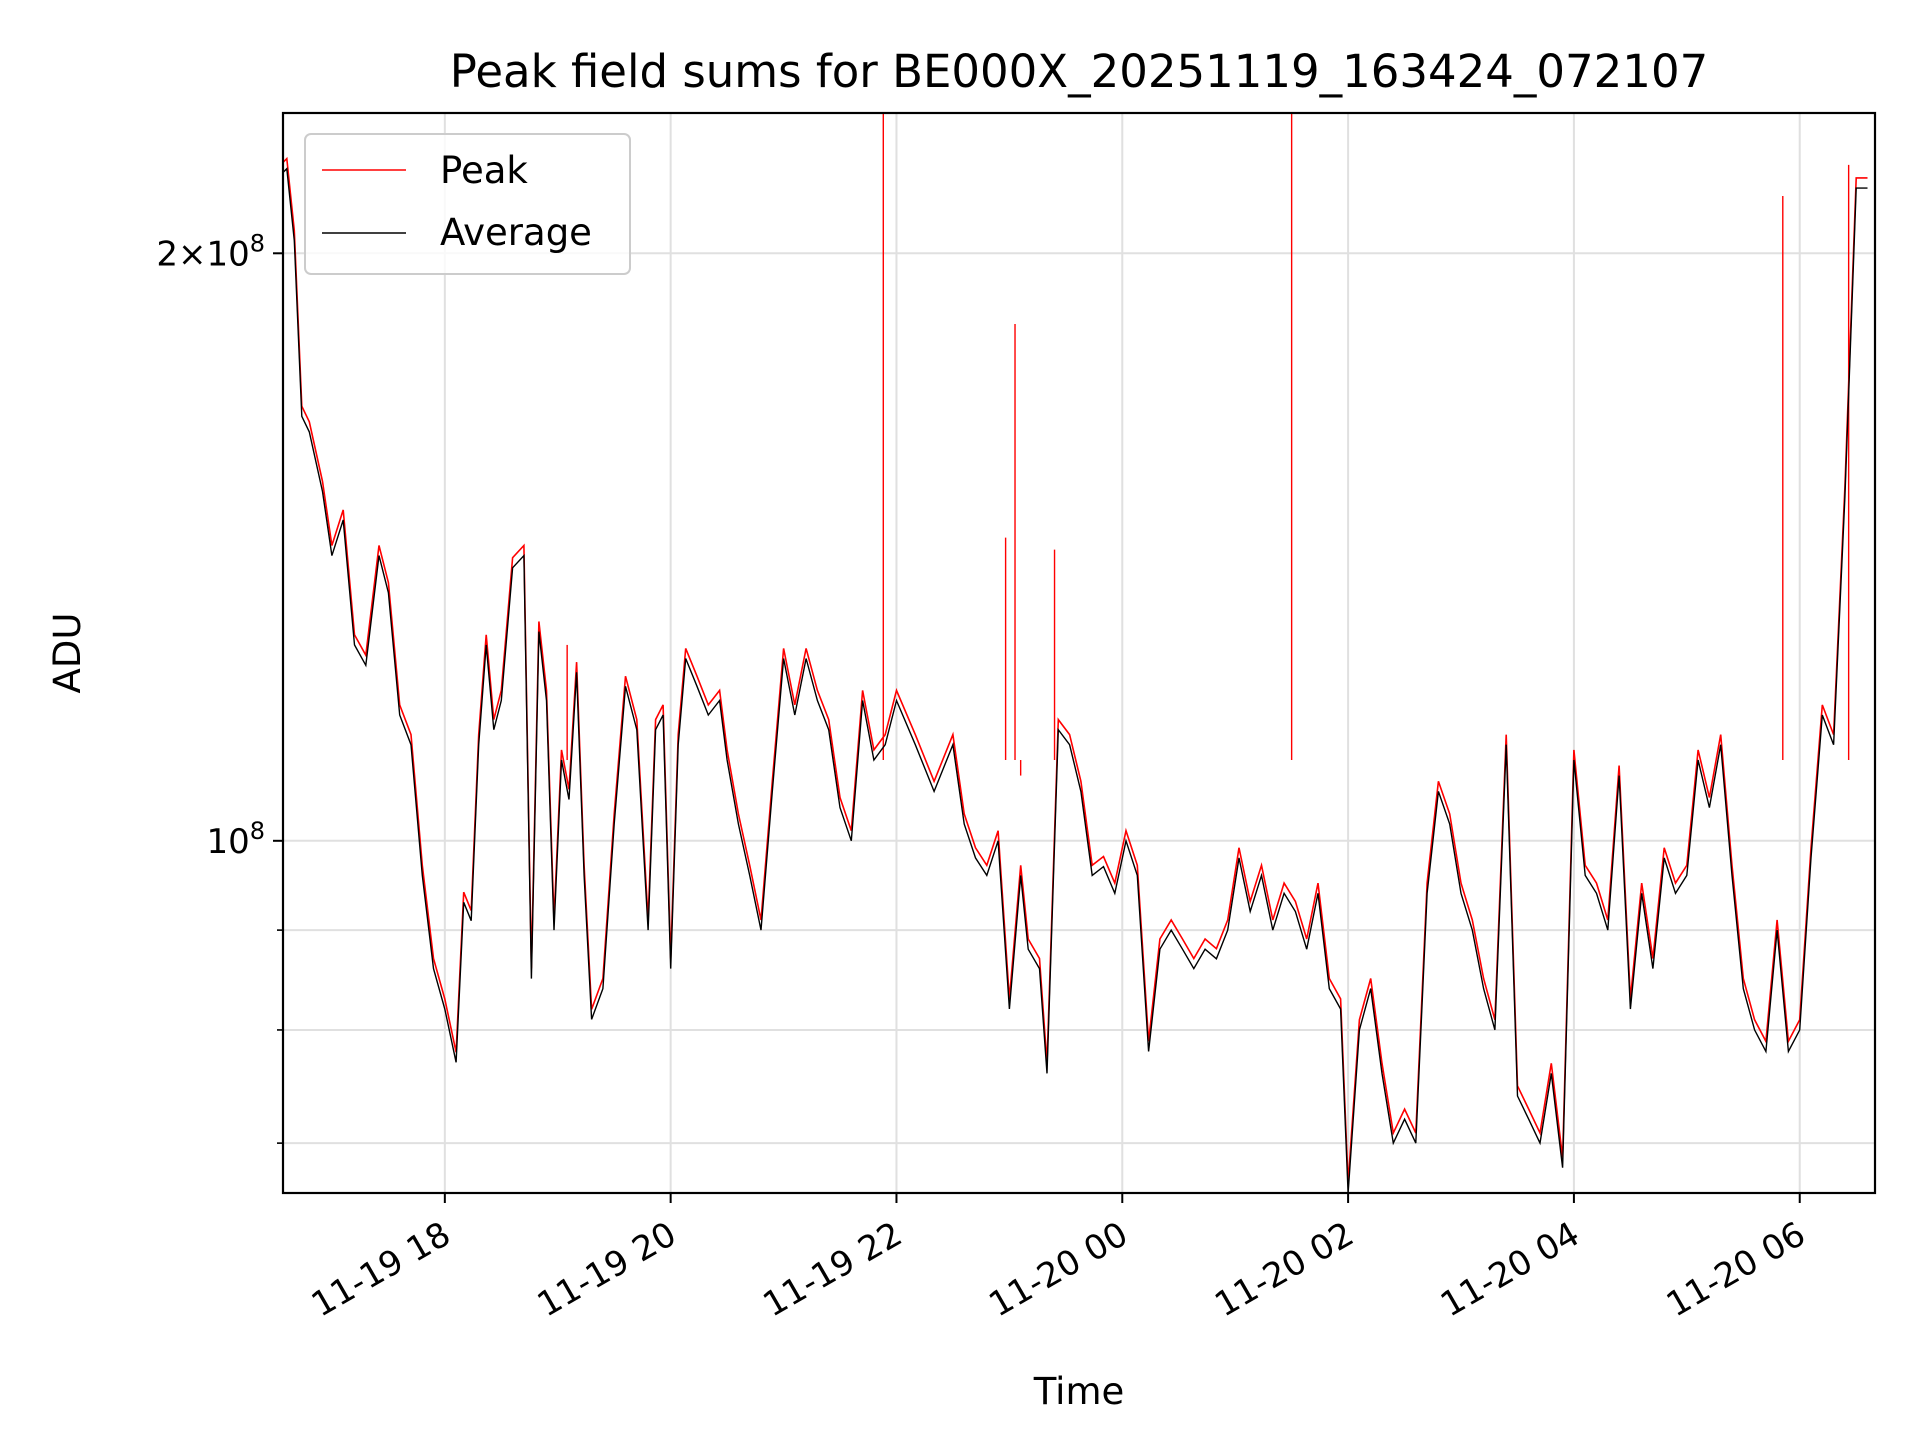 This screenshot has height=1440, width=1920. What do you see at coordinates (1079, 1391) in the screenshot?
I see `x-axis-label: Time` at bounding box center [1079, 1391].